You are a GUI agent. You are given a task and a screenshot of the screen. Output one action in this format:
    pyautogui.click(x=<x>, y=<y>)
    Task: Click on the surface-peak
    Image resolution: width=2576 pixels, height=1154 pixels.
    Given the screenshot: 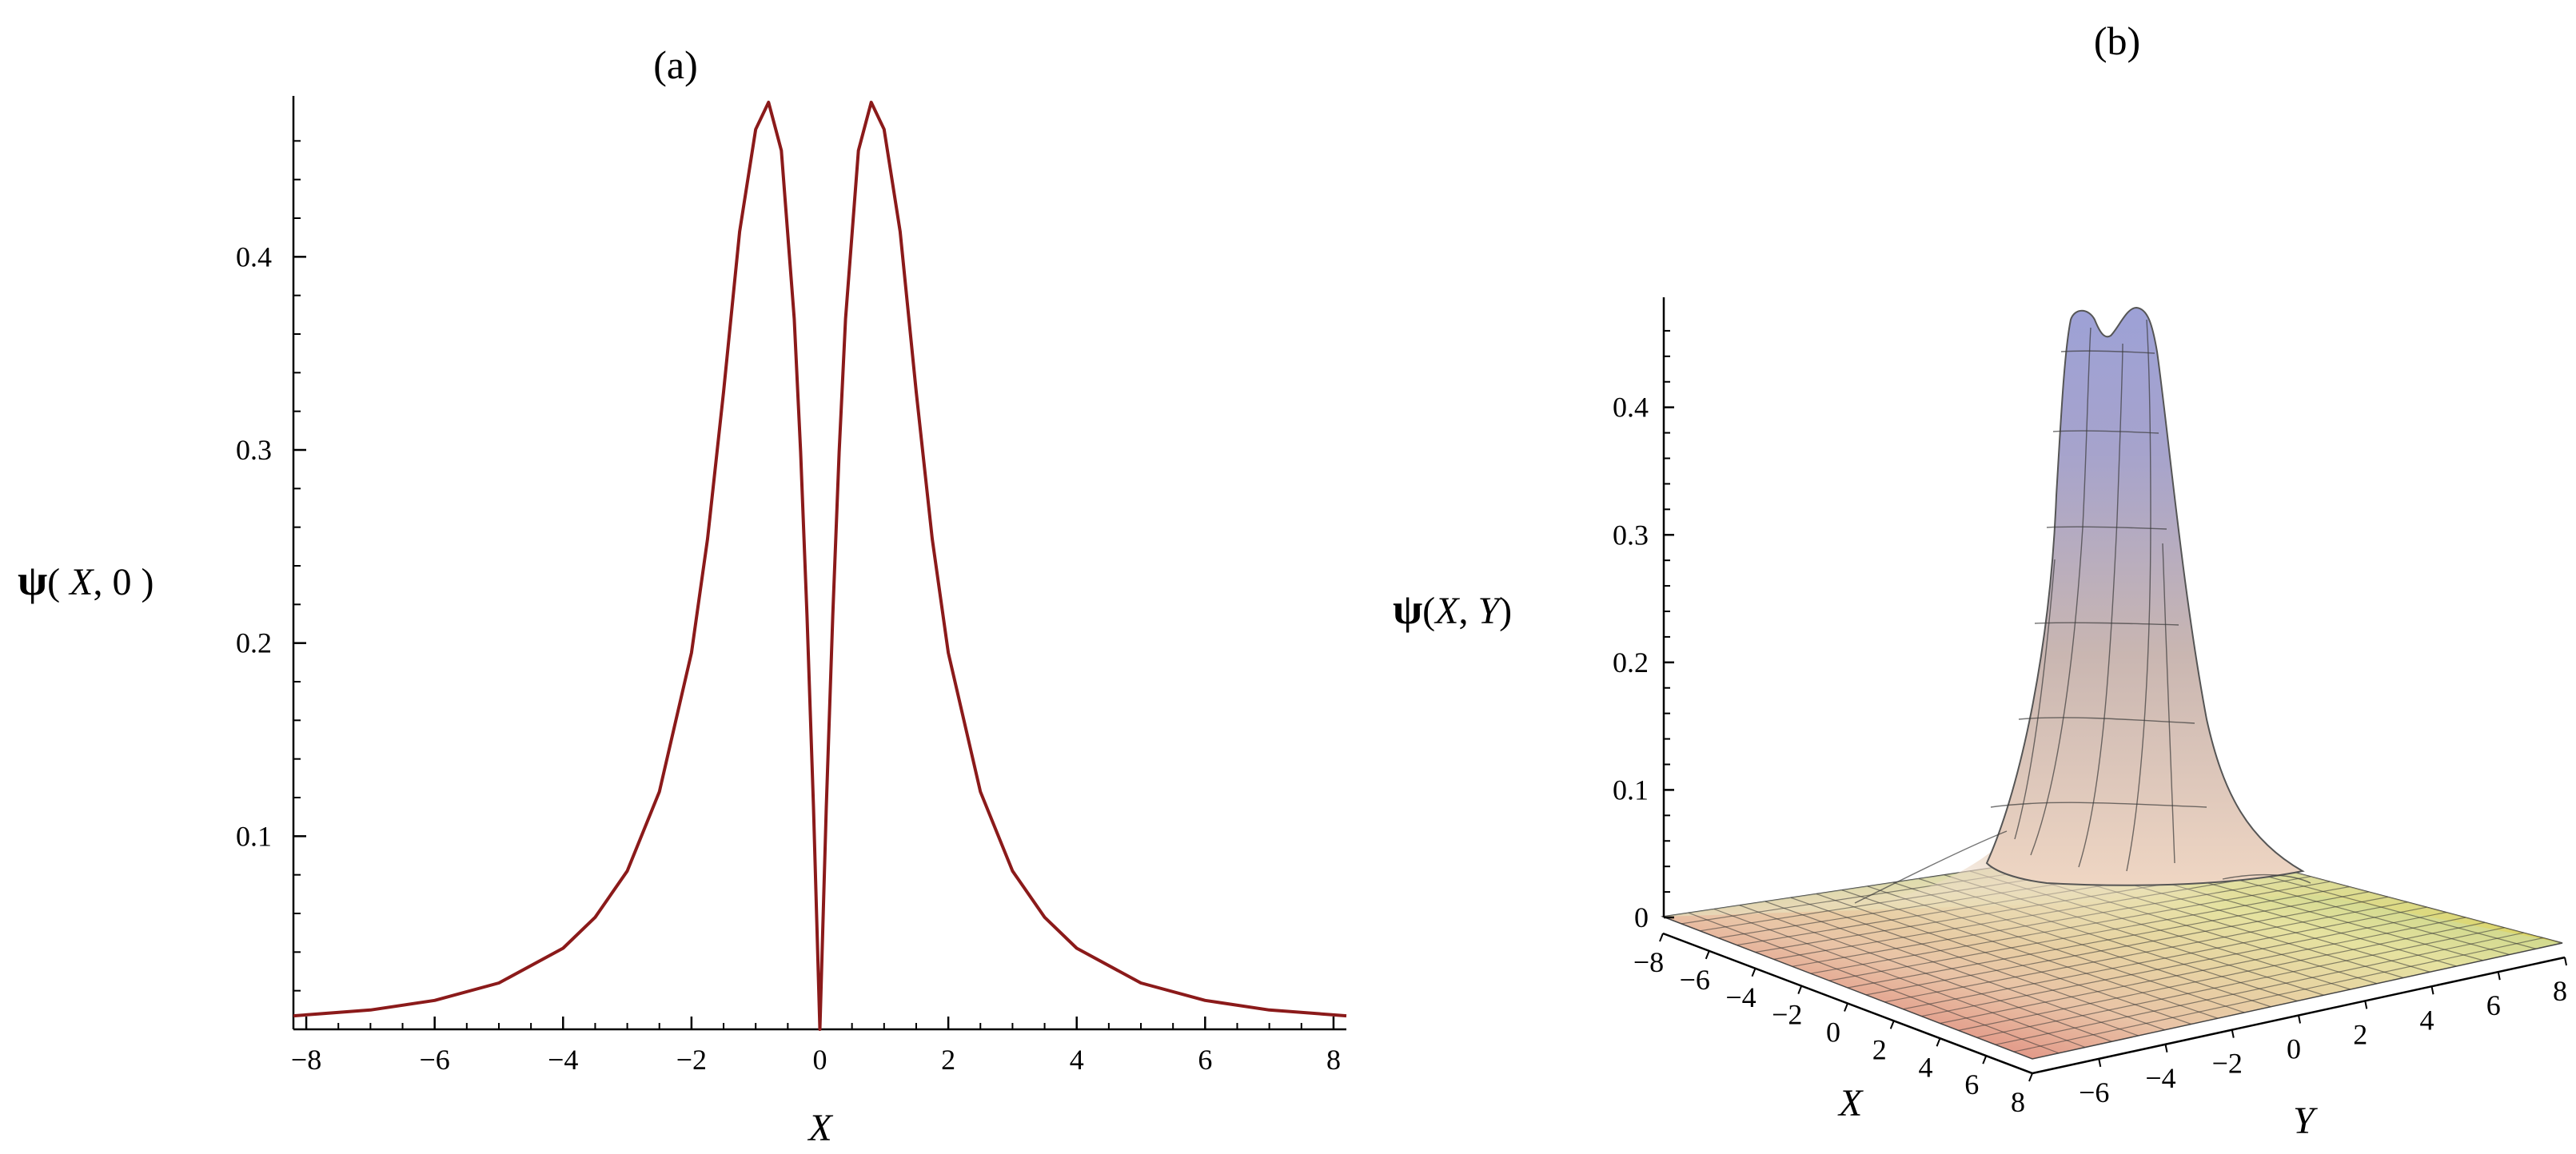 What is the action you would take?
    pyautogui.click(x=2145, y=596)
    